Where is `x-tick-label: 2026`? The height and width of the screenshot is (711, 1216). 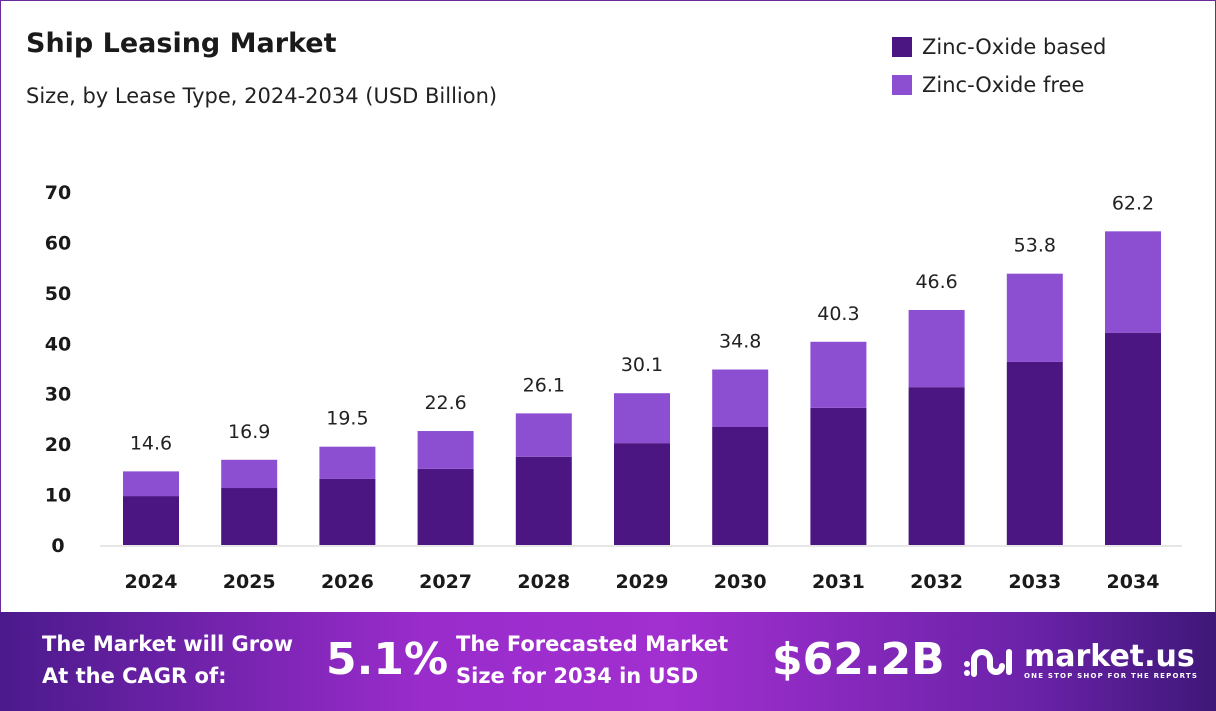
x-tick-label: 2026 is located at coordinates (347, 582).